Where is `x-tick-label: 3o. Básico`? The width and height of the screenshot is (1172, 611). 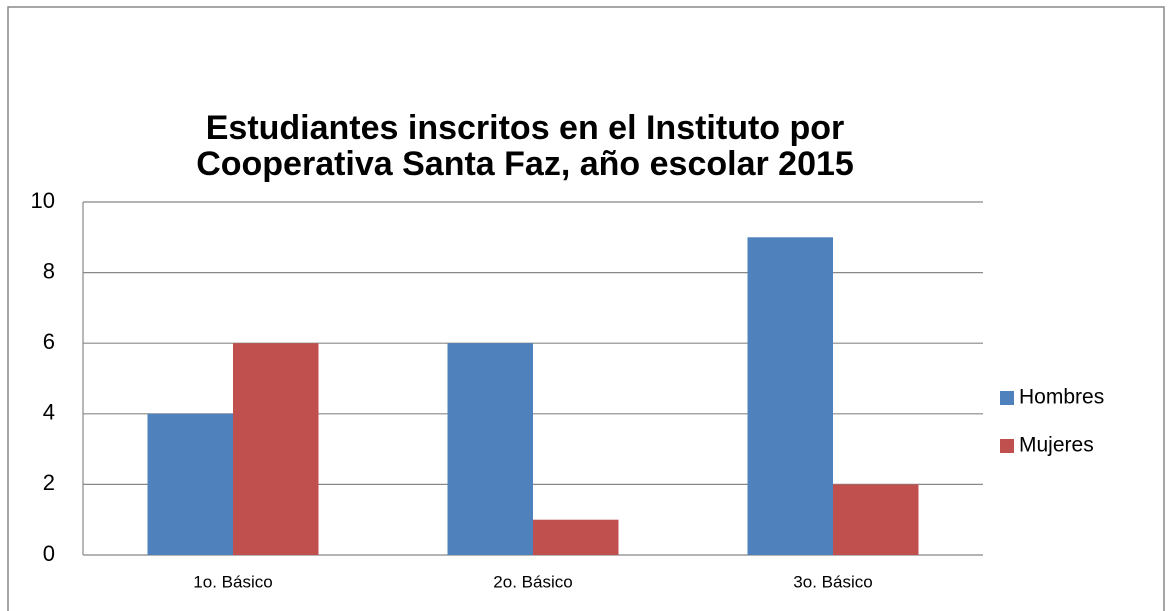
x-tick-label: 3o. Básico is located at coordinates (832, 581).